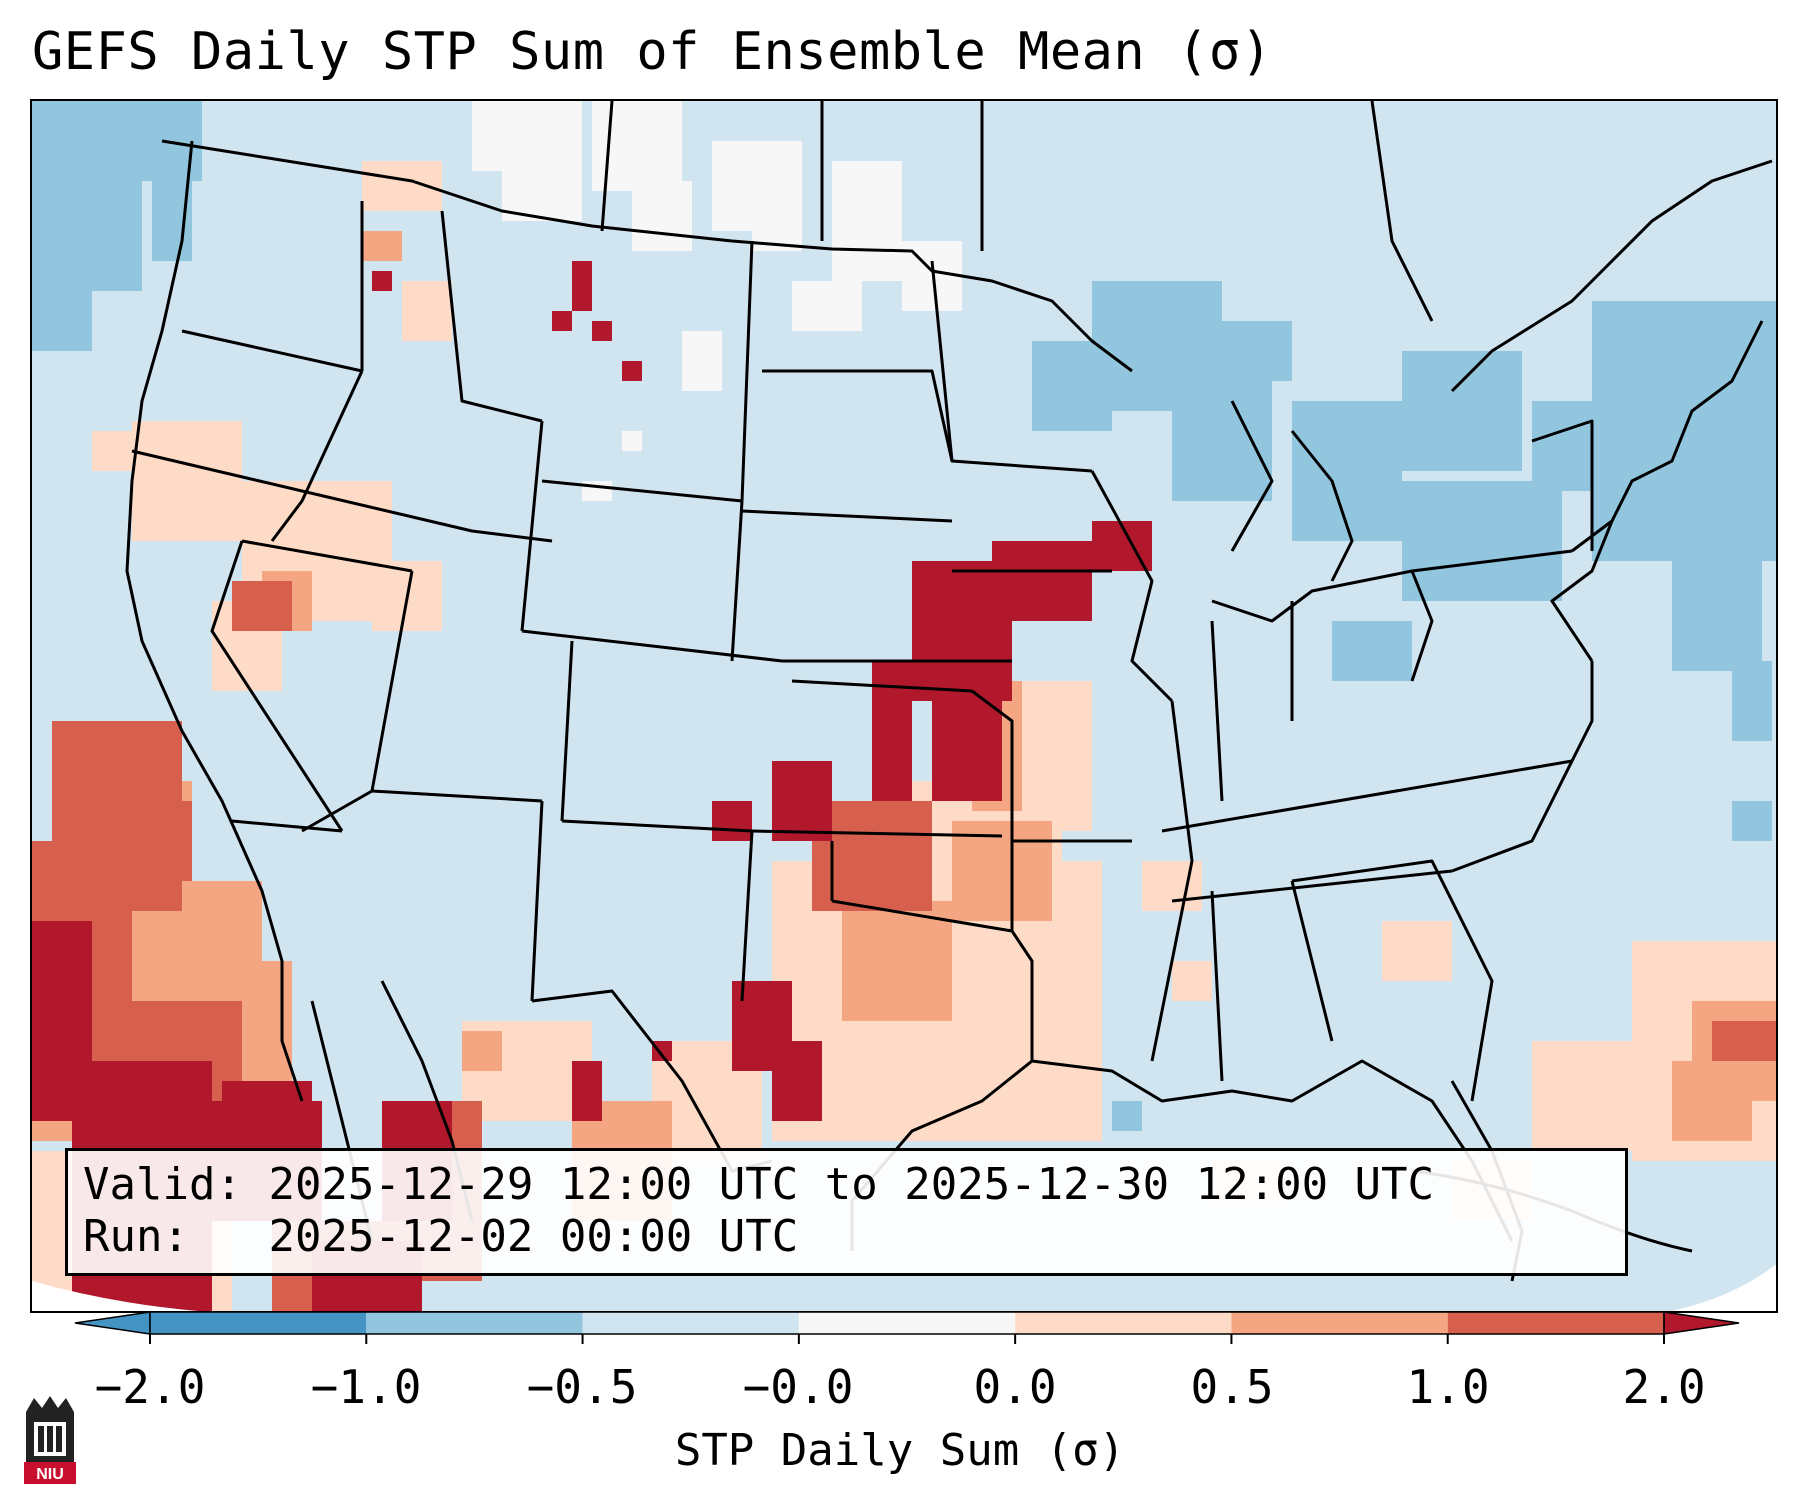 The image size is (1803, 1506). Describe the element at coordinates (533, 1236) in the screenshot. I see `run-value: 2025-12-02 00:00 UTC` at that location.